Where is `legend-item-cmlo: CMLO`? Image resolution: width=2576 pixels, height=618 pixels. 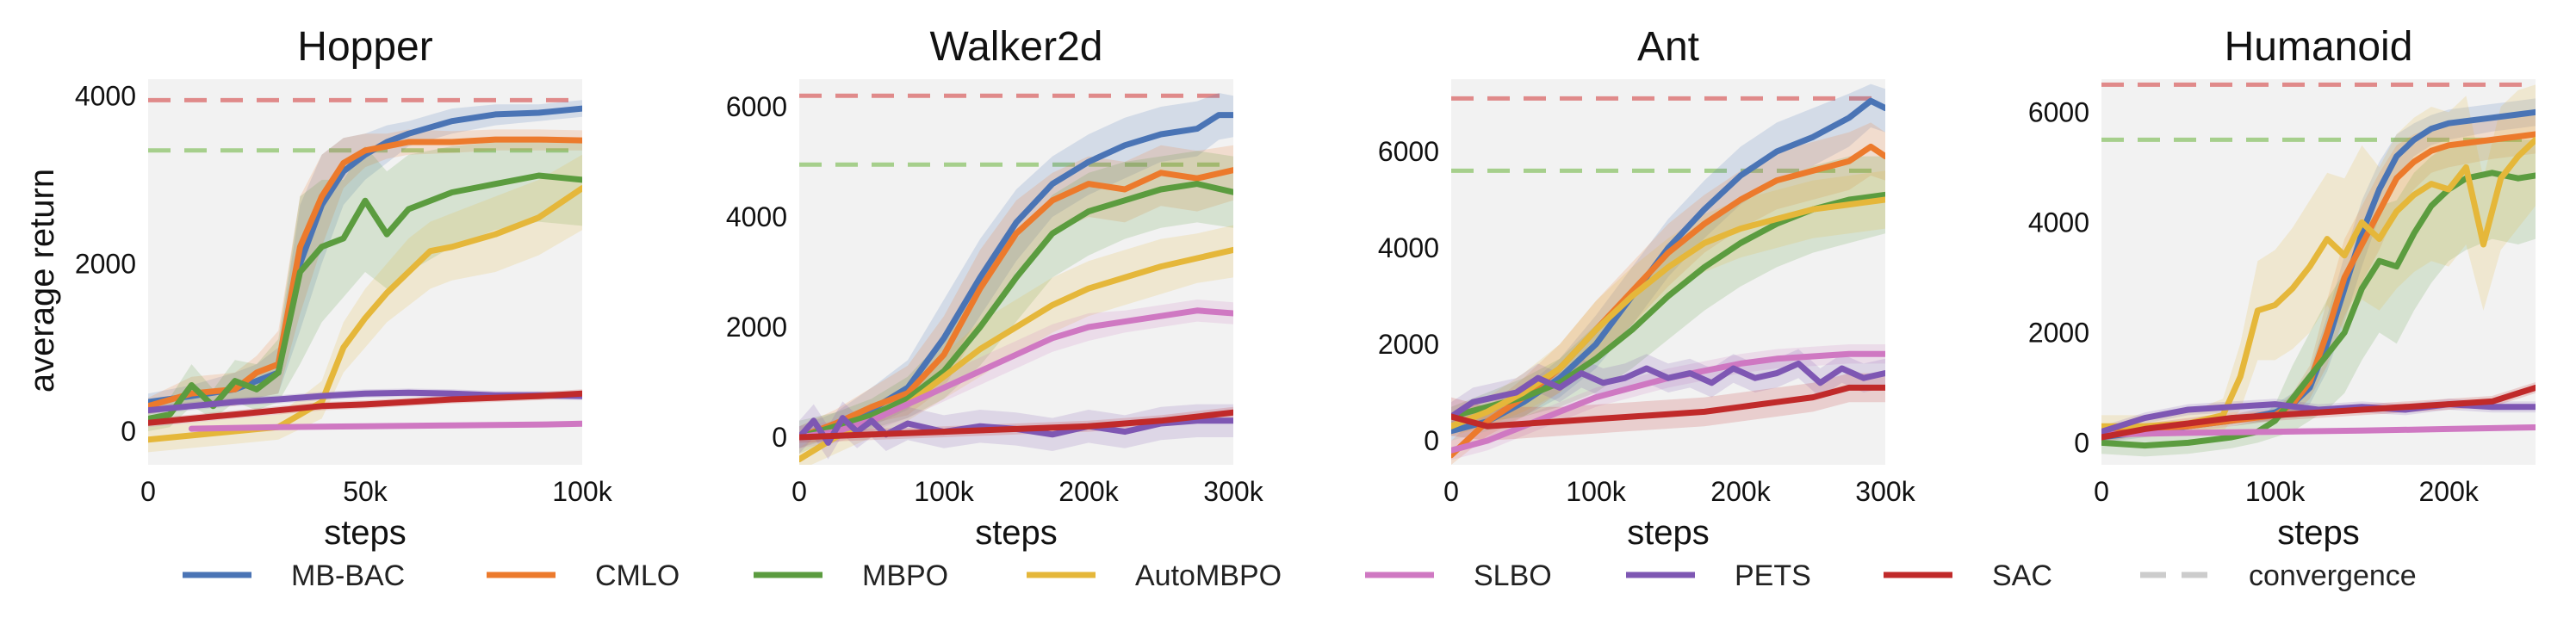 legend-item-cmlo: CMLO is located at coordinates (583, 576).